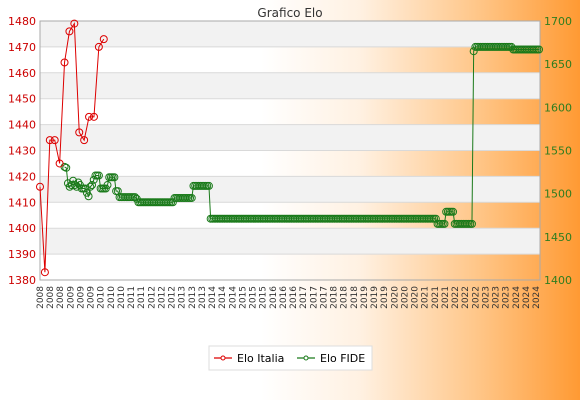 Image resolution: width=580 pixels, height=400 pixels. I want to click on left-axis-tick-label: 1470, so click(22, 47).